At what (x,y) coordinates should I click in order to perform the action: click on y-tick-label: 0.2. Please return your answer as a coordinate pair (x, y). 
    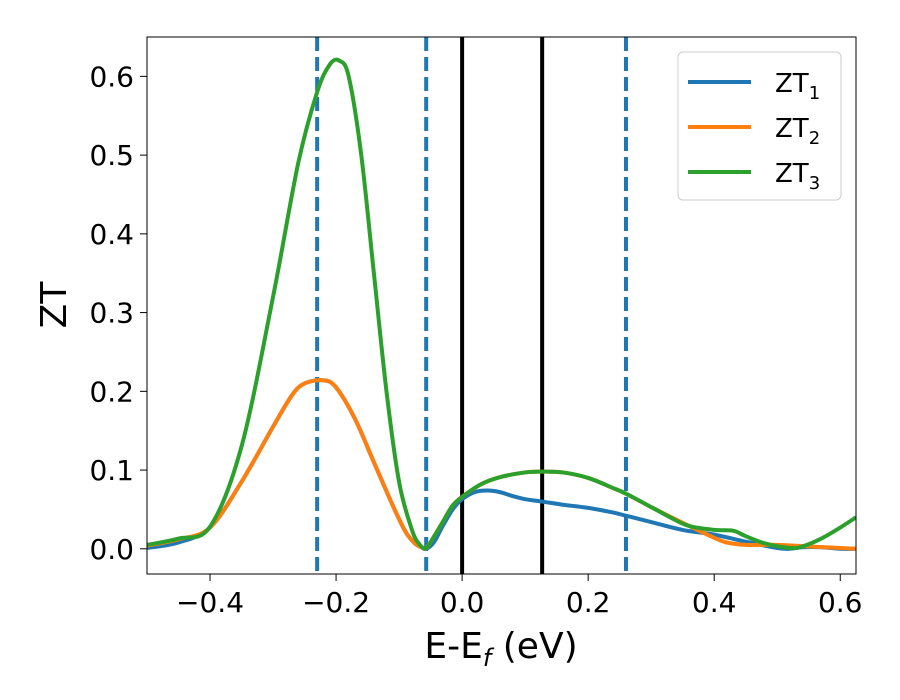
    Looking at the image, I should click on (111, 391).